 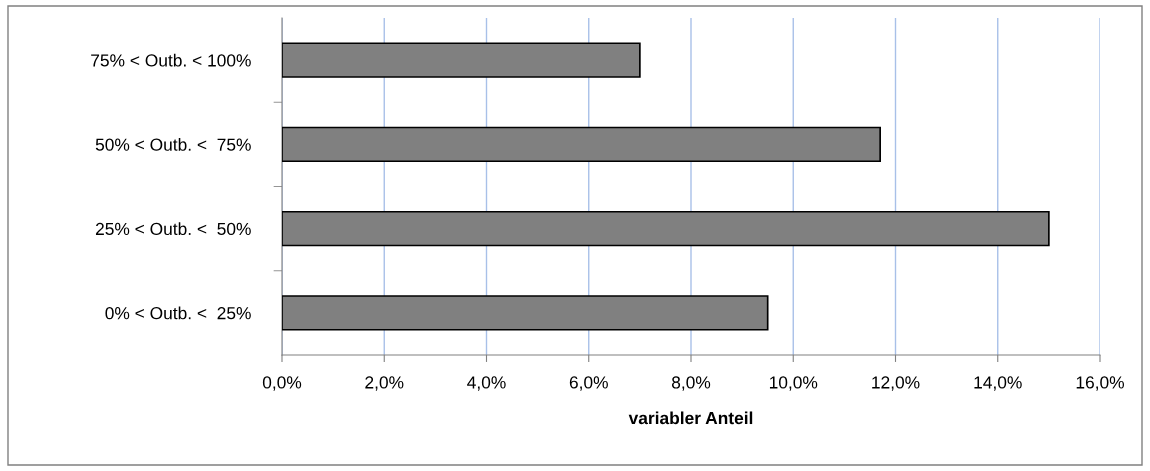 I want to click on x-tick-label: 10,0%, so click(x=793, y=383).